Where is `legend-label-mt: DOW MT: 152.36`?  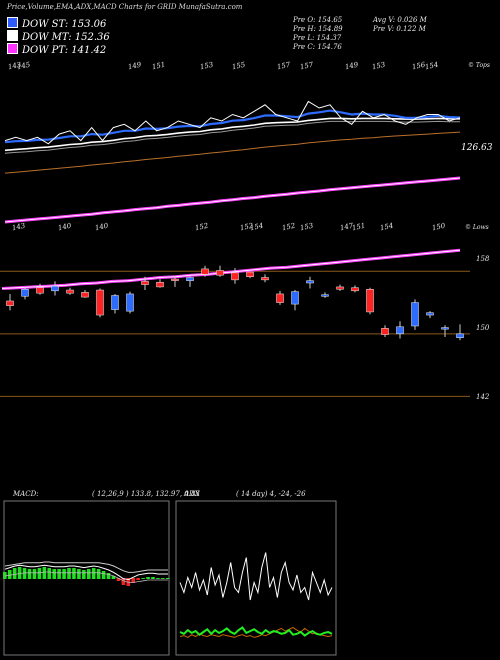 legend-label-mt: DOW MT: 152.36 is located at coordinates (66, 37).